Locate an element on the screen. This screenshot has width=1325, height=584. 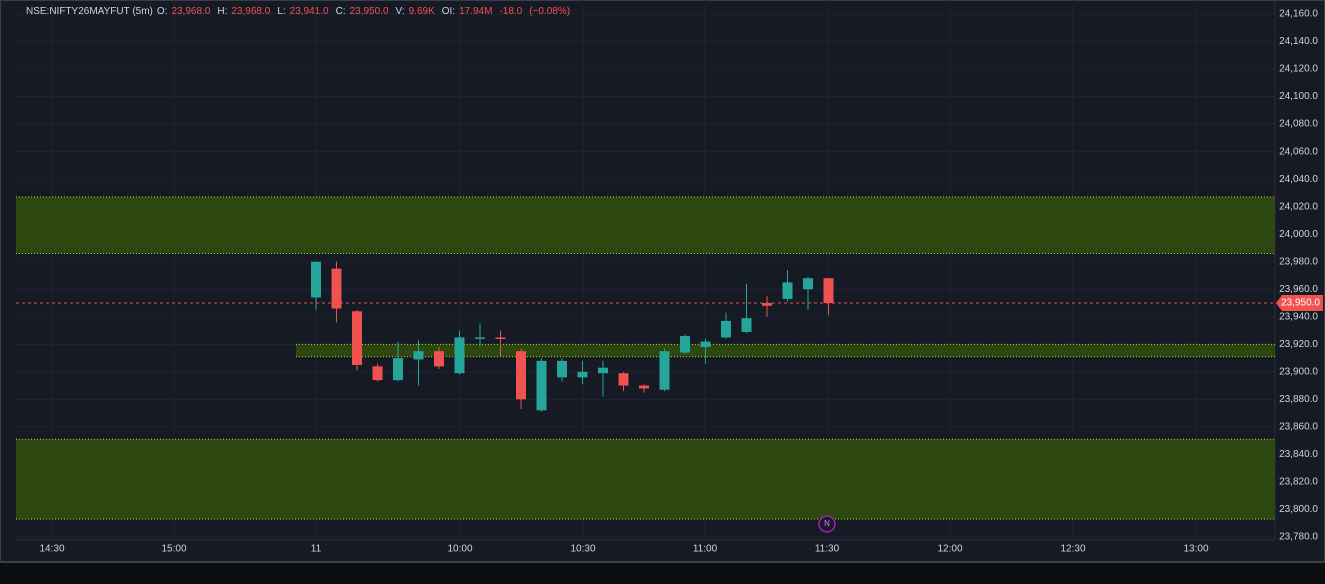
x-tick-label: 11:00 is located at coordinates (705, 549).